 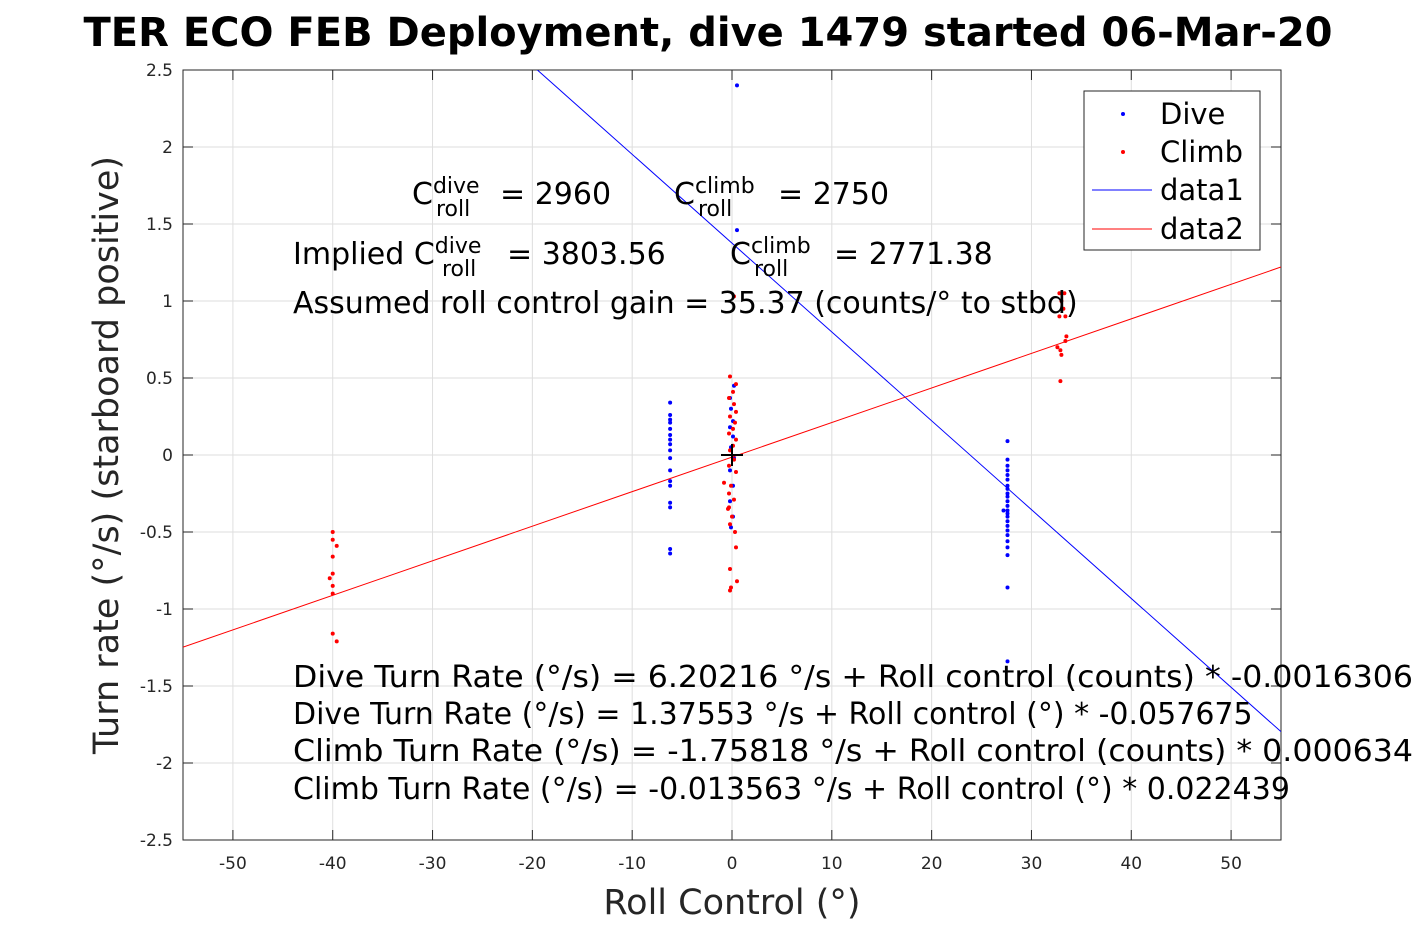 I want to click on y-tick-label: 0.5, so click(x=159, y=379).